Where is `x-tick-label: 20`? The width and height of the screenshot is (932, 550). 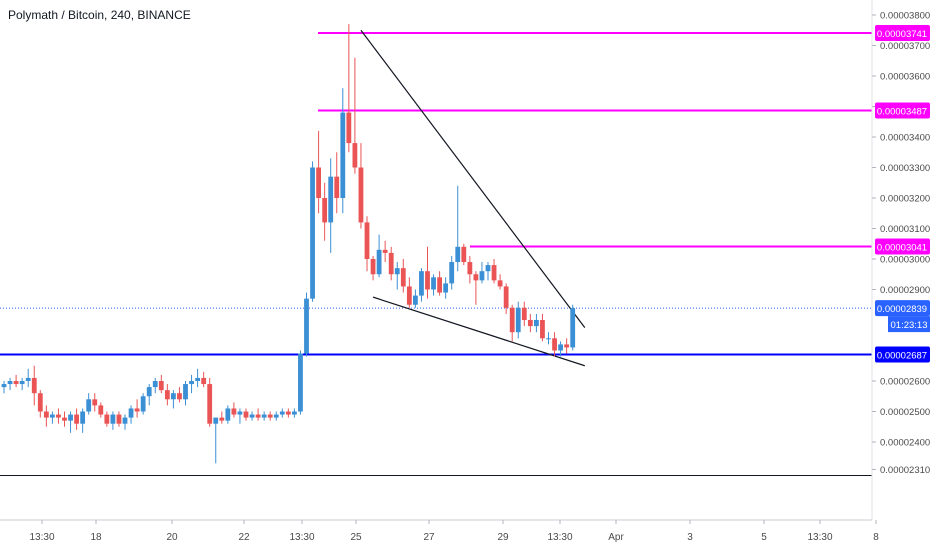
x-tick-label: 20 is located at coordinates (172, 537).